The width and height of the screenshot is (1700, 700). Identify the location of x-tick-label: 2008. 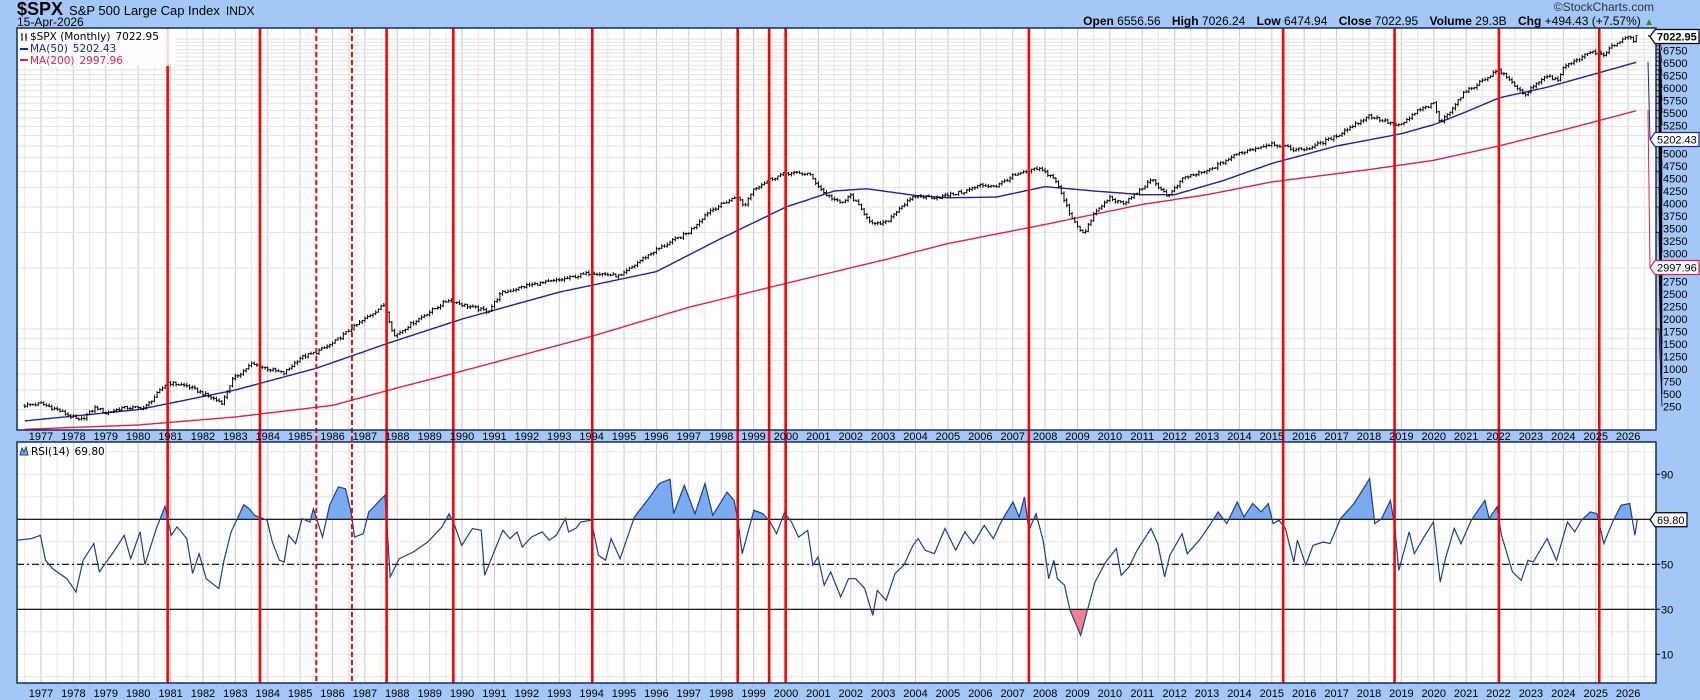
(1045, 694).